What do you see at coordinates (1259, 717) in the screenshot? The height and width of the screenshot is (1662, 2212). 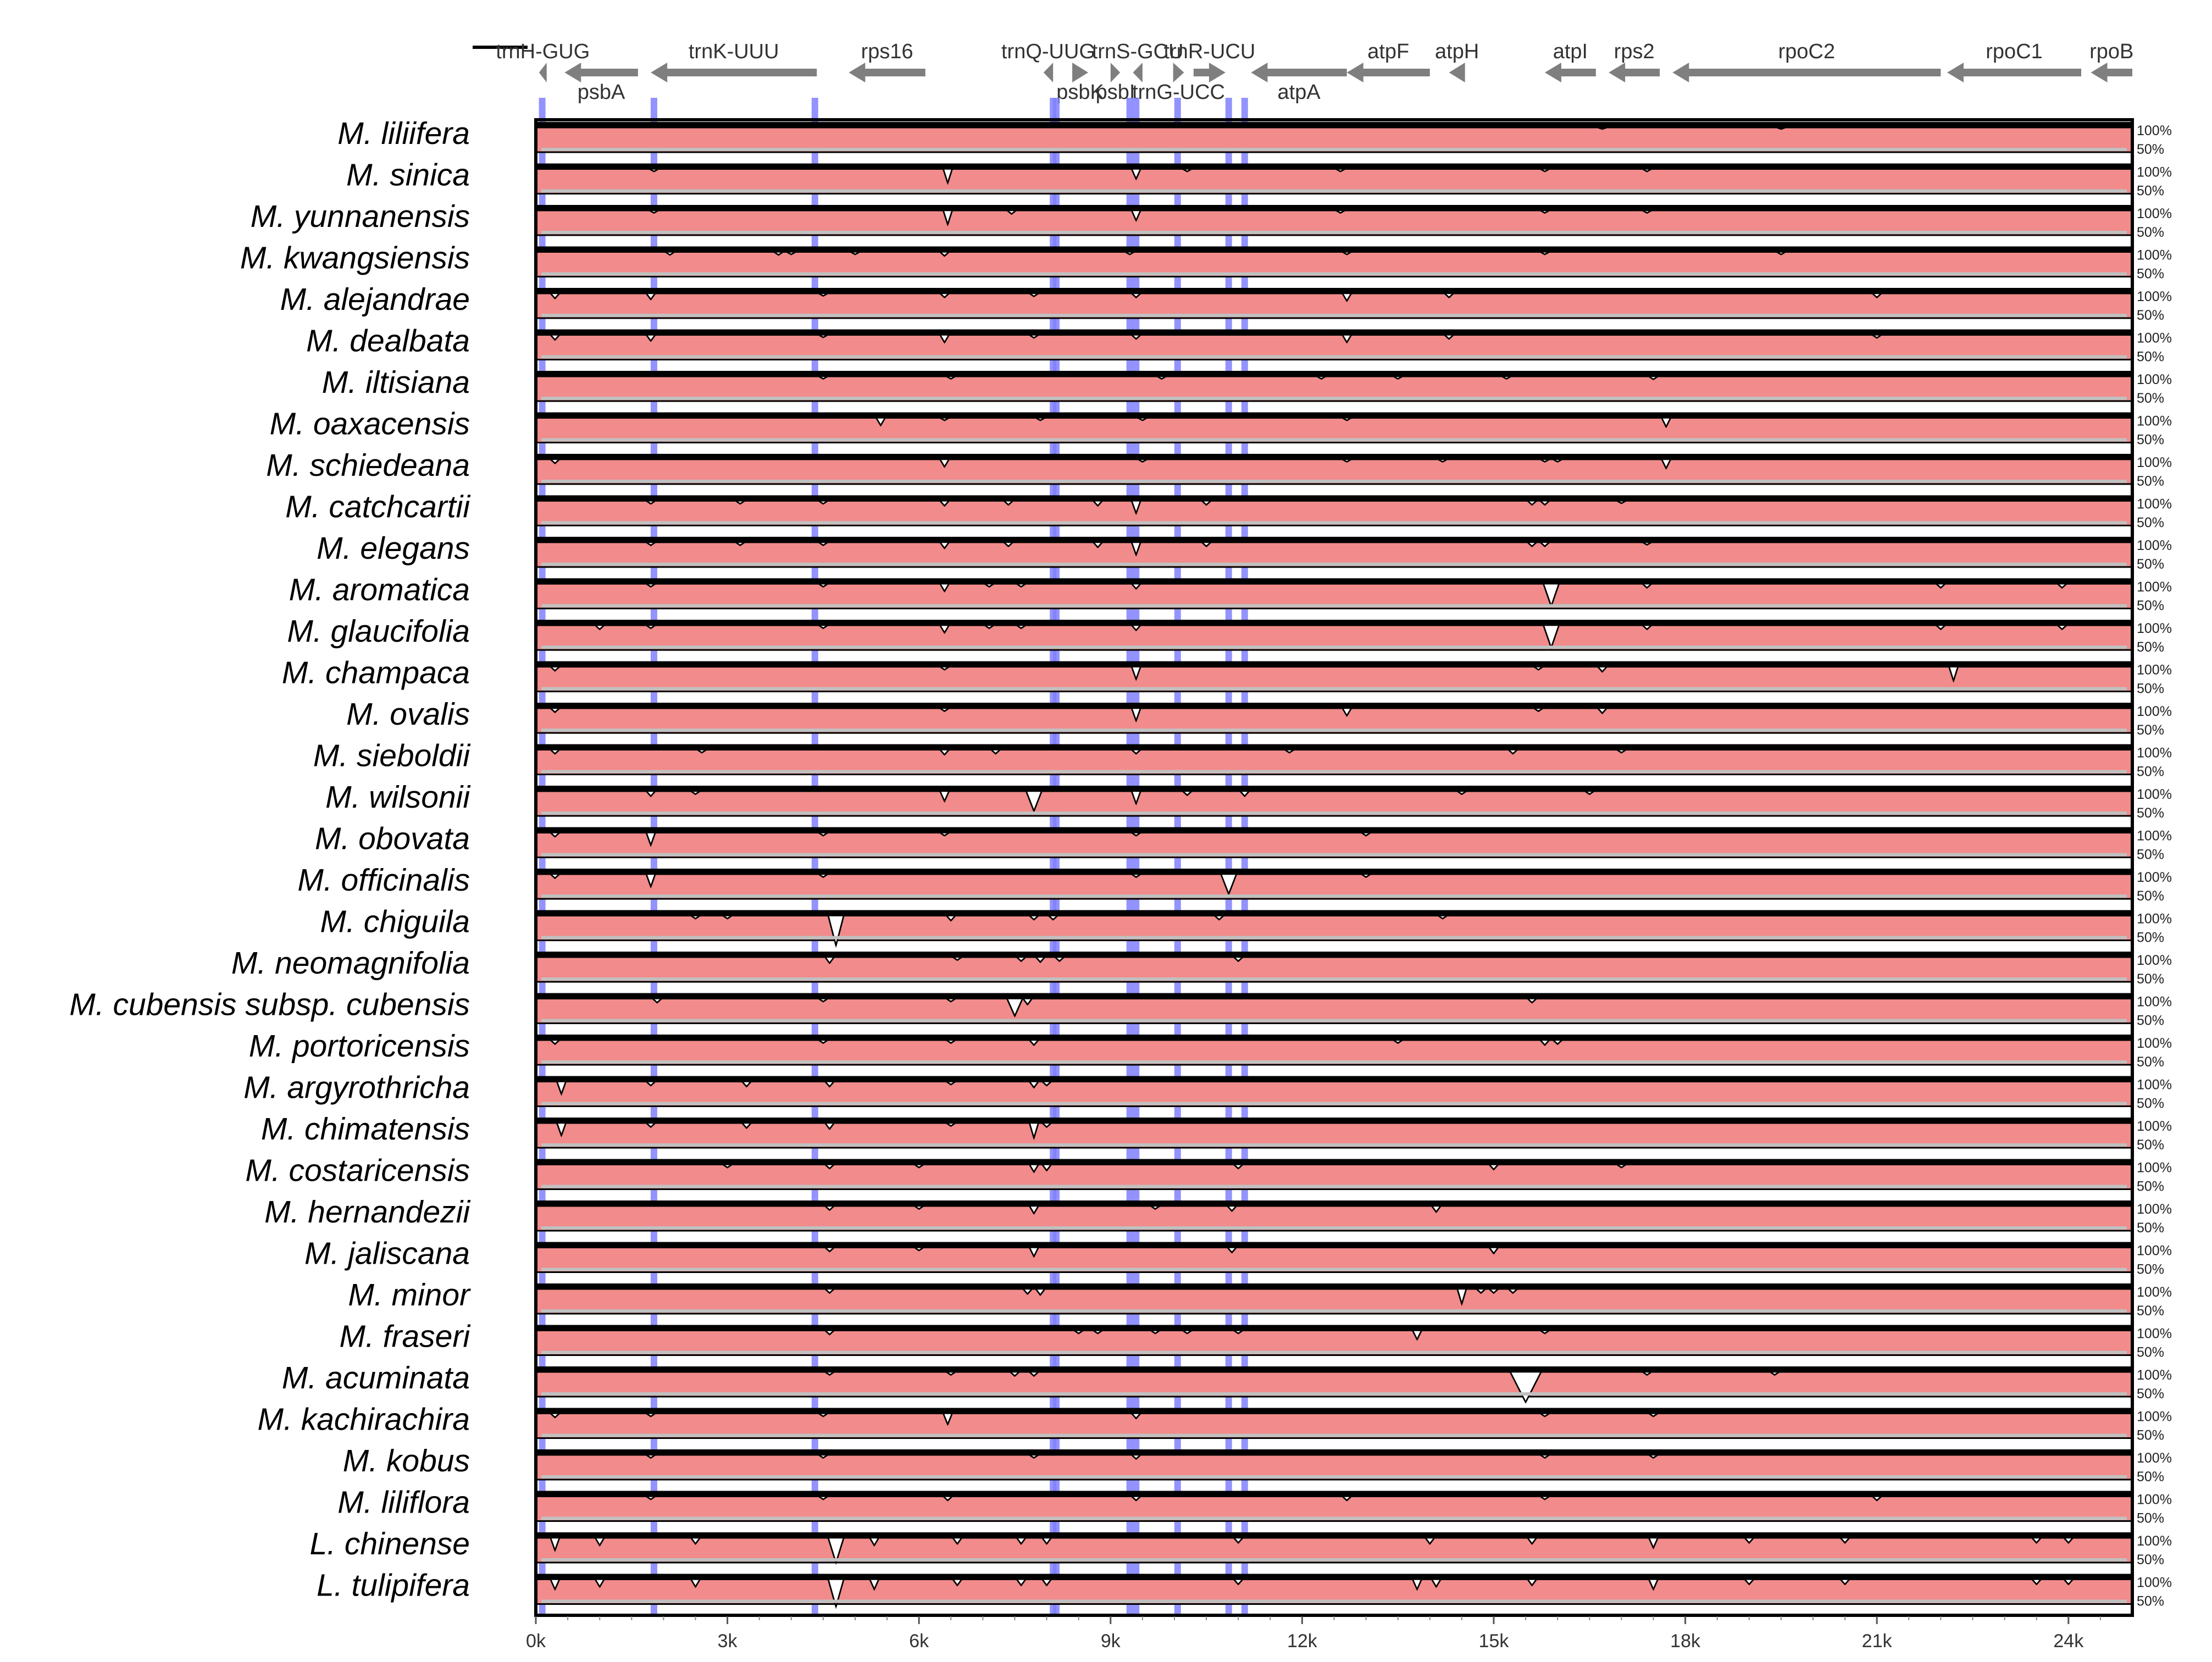 I see `row-m-ovalis: M. ovalis 100% 50%` at bounding box center [1259, 717].